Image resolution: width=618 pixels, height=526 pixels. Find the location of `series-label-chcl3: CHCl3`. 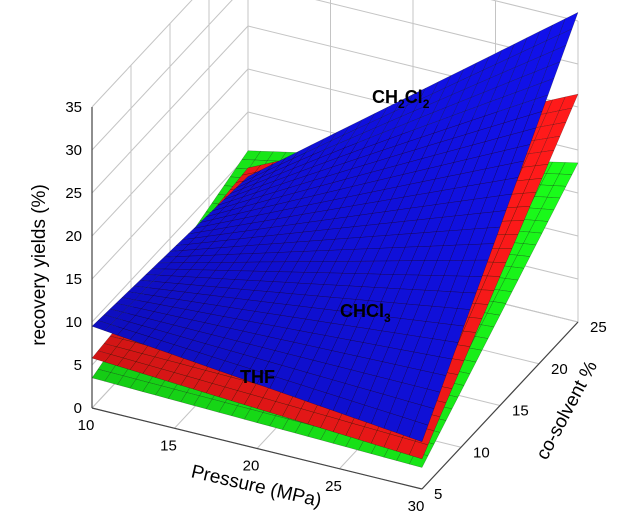

series-label-chcl3: CHCl3 is located at coordinates (365, 313).